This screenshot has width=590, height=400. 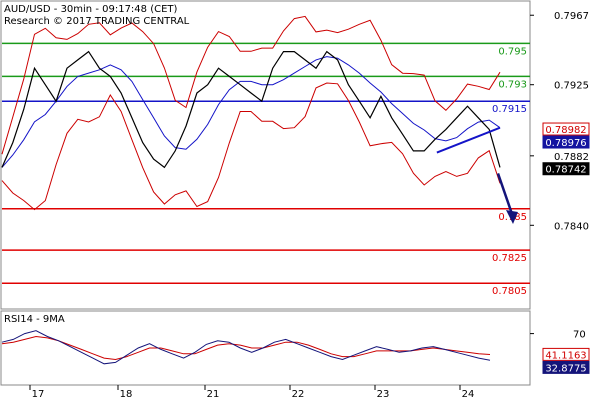 What do you see at coordinates (512, 216) in the screenshot?
I see `projection-arrow-head` at bounding box center [512, 216].